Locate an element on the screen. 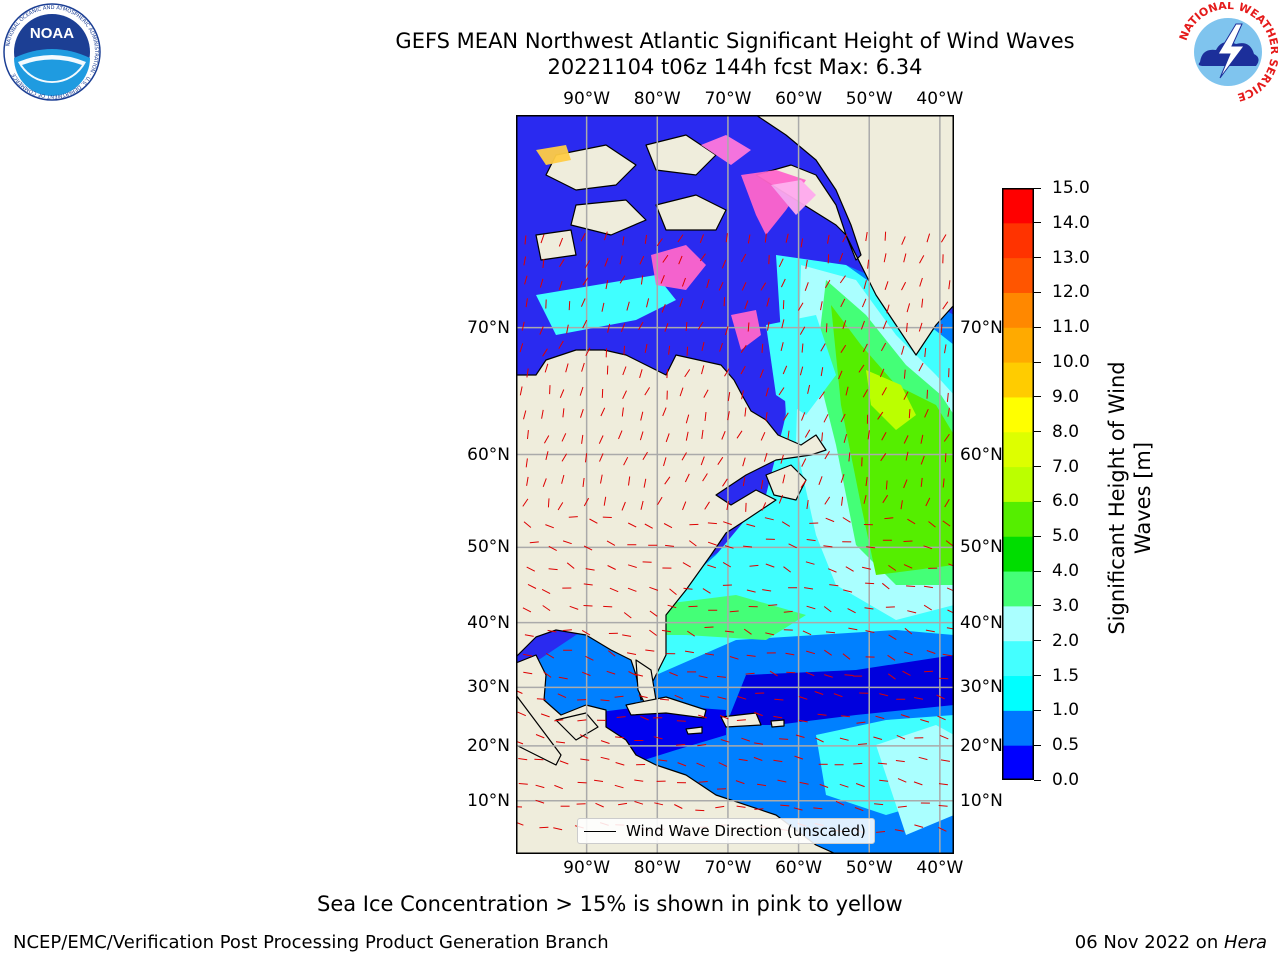  sea-ice is located at coordinates (676, 242).